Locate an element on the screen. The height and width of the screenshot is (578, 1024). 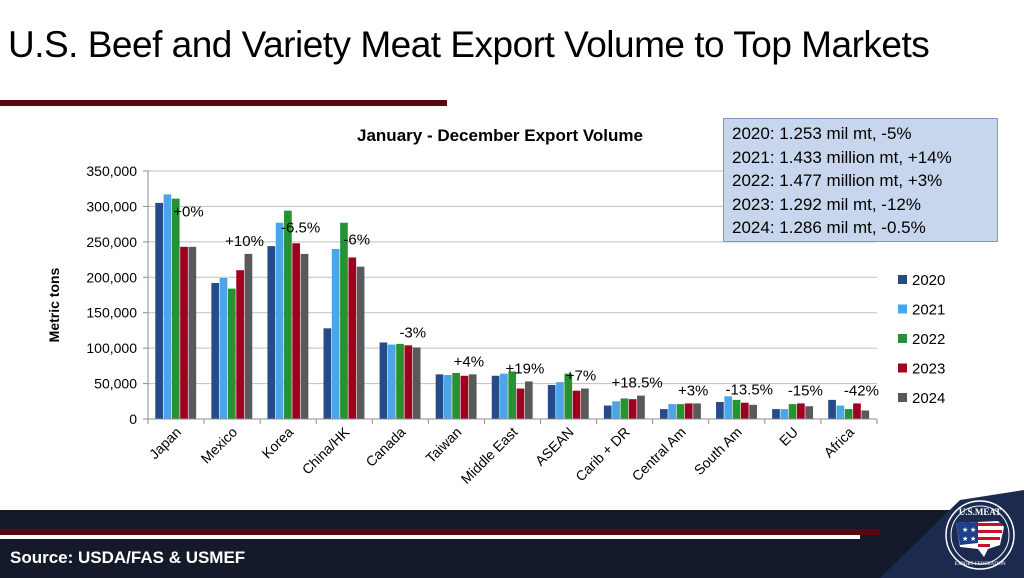
source-note: Source: USDA/FAS & USMEF is located at coordinates (128, 557).